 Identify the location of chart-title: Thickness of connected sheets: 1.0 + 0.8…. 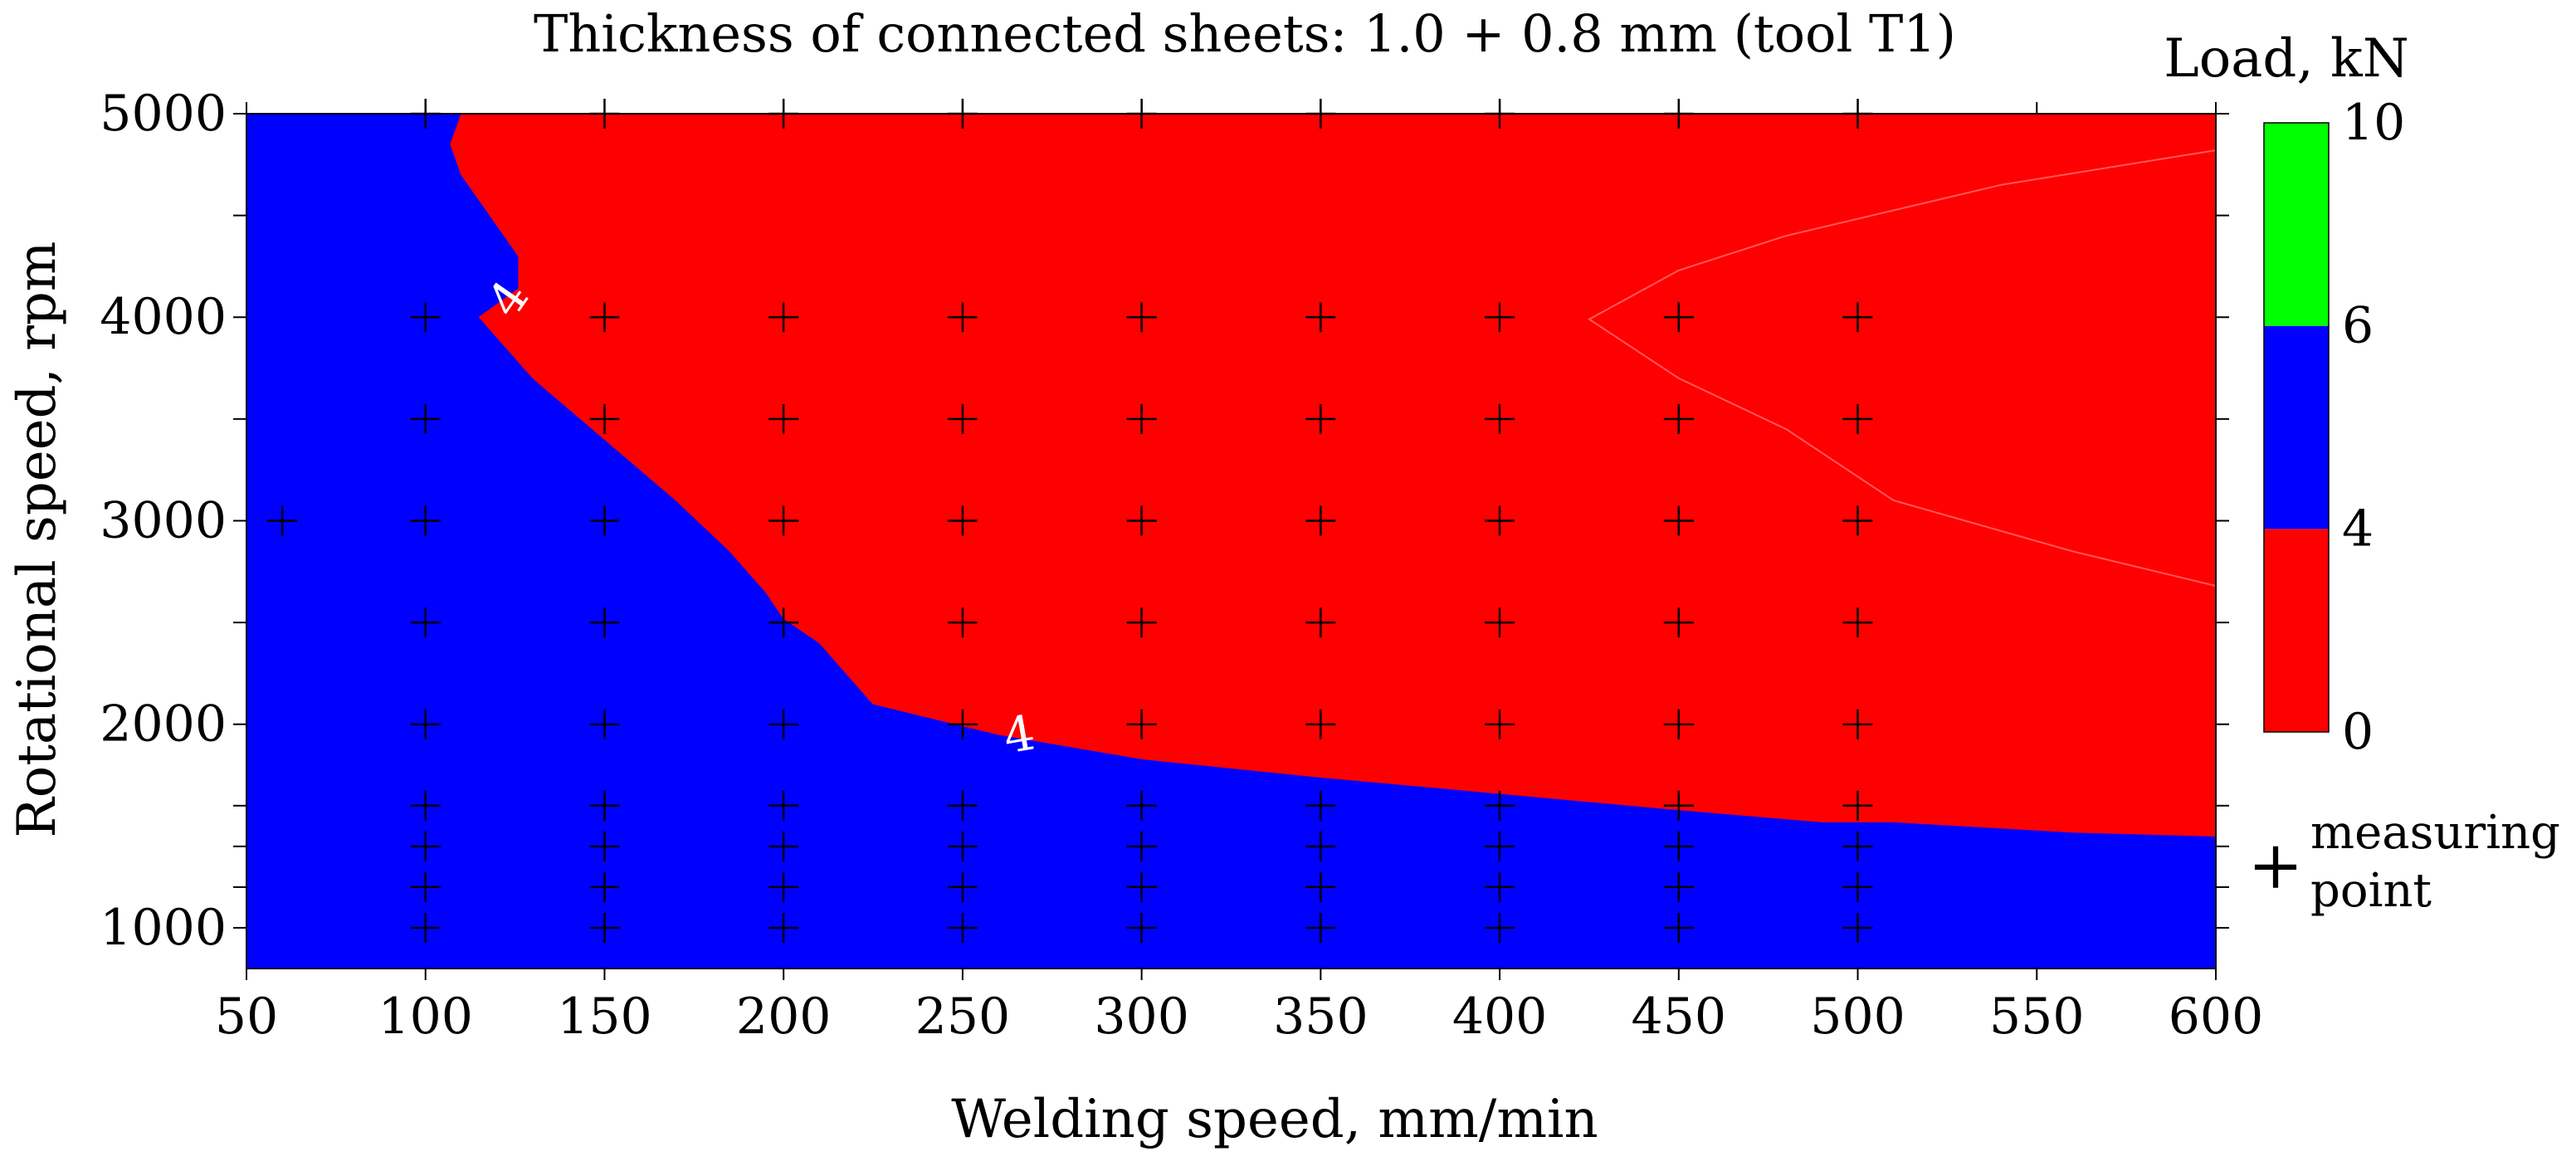
(1245, 33).